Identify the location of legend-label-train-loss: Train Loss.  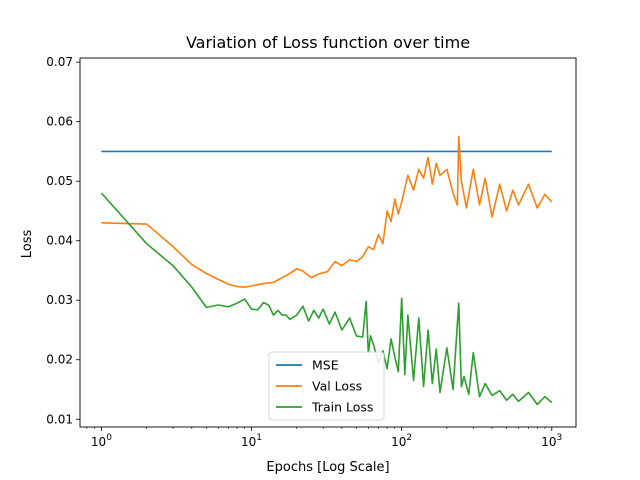
(342, 407).